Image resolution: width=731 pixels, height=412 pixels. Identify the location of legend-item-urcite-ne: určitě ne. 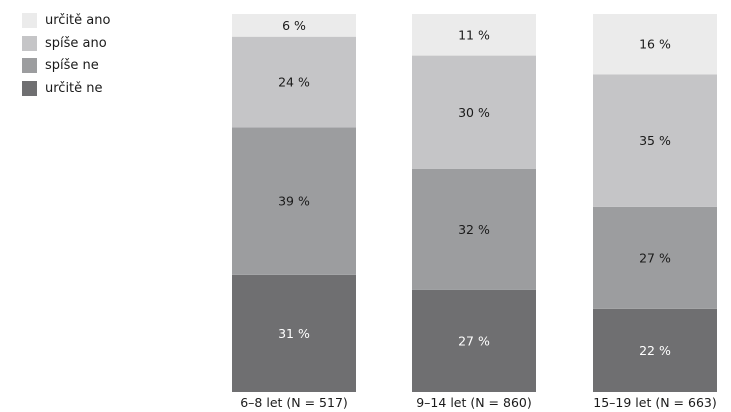
(66, 88).